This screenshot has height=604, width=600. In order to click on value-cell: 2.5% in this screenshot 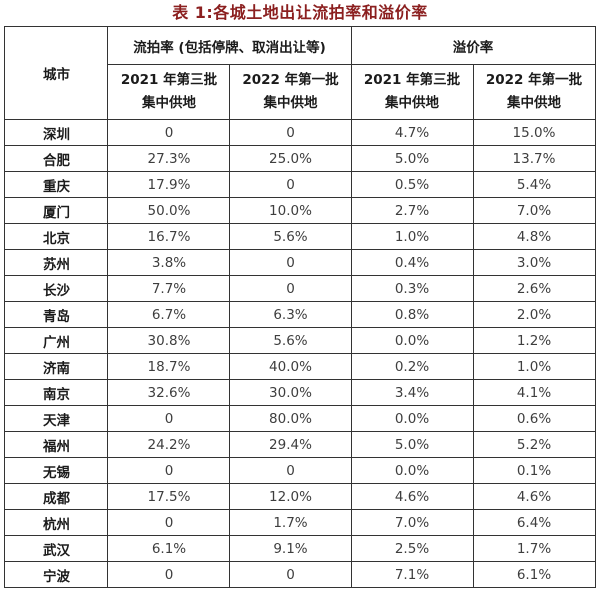, I will do `click(412, 548)`.